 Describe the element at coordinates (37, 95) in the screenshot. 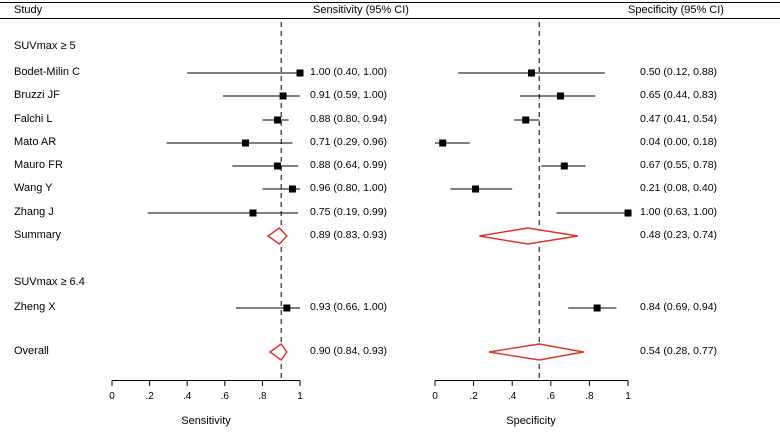

I see `study-label: Bruzzi JF` at that location.